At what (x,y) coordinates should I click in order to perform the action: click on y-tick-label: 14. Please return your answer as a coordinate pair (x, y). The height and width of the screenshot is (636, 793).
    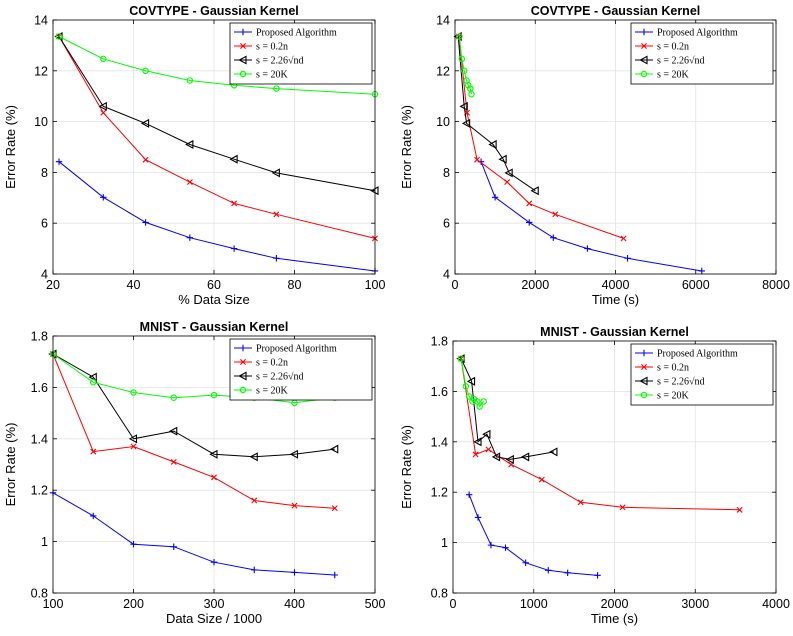
    Looking at the image, I should click on (443, 21).